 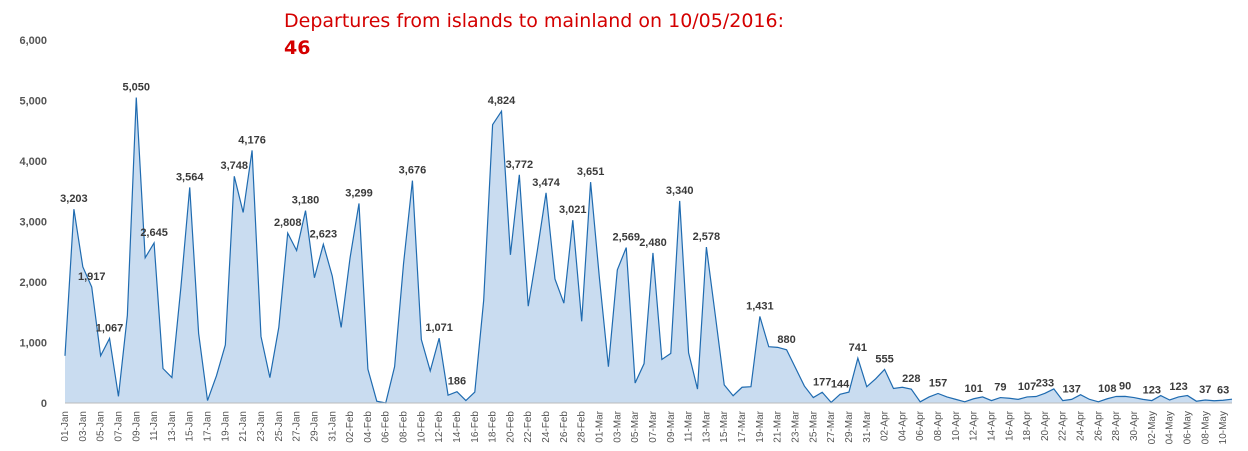 What do you see at coordinates (101, 426) in the screenshot?
I see `x-tick-label: 05-Jan` at bounding box center [101, 426].